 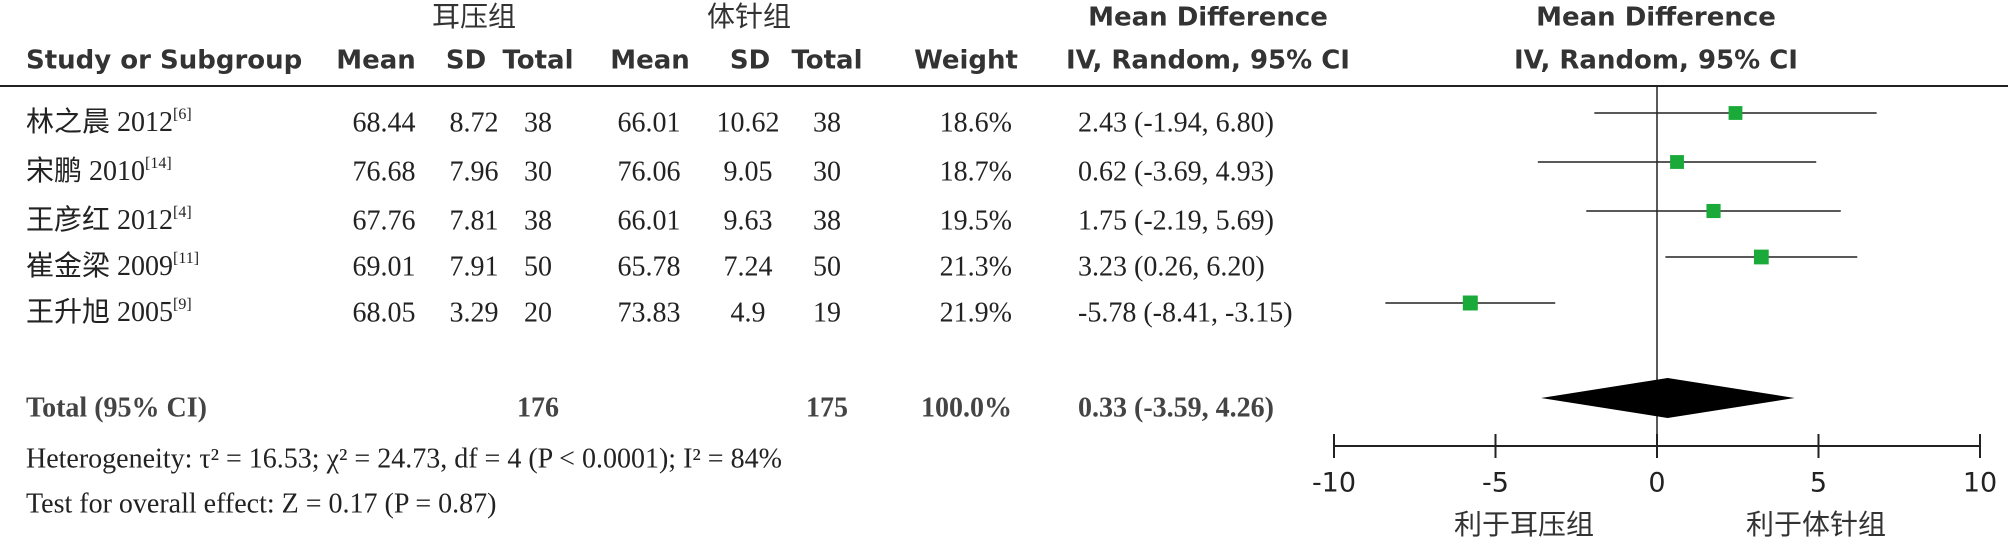 What do you see at coordinates (649, 171) in the screenshot?
I see `cell: 76.06` at bounding box center [649, 171].